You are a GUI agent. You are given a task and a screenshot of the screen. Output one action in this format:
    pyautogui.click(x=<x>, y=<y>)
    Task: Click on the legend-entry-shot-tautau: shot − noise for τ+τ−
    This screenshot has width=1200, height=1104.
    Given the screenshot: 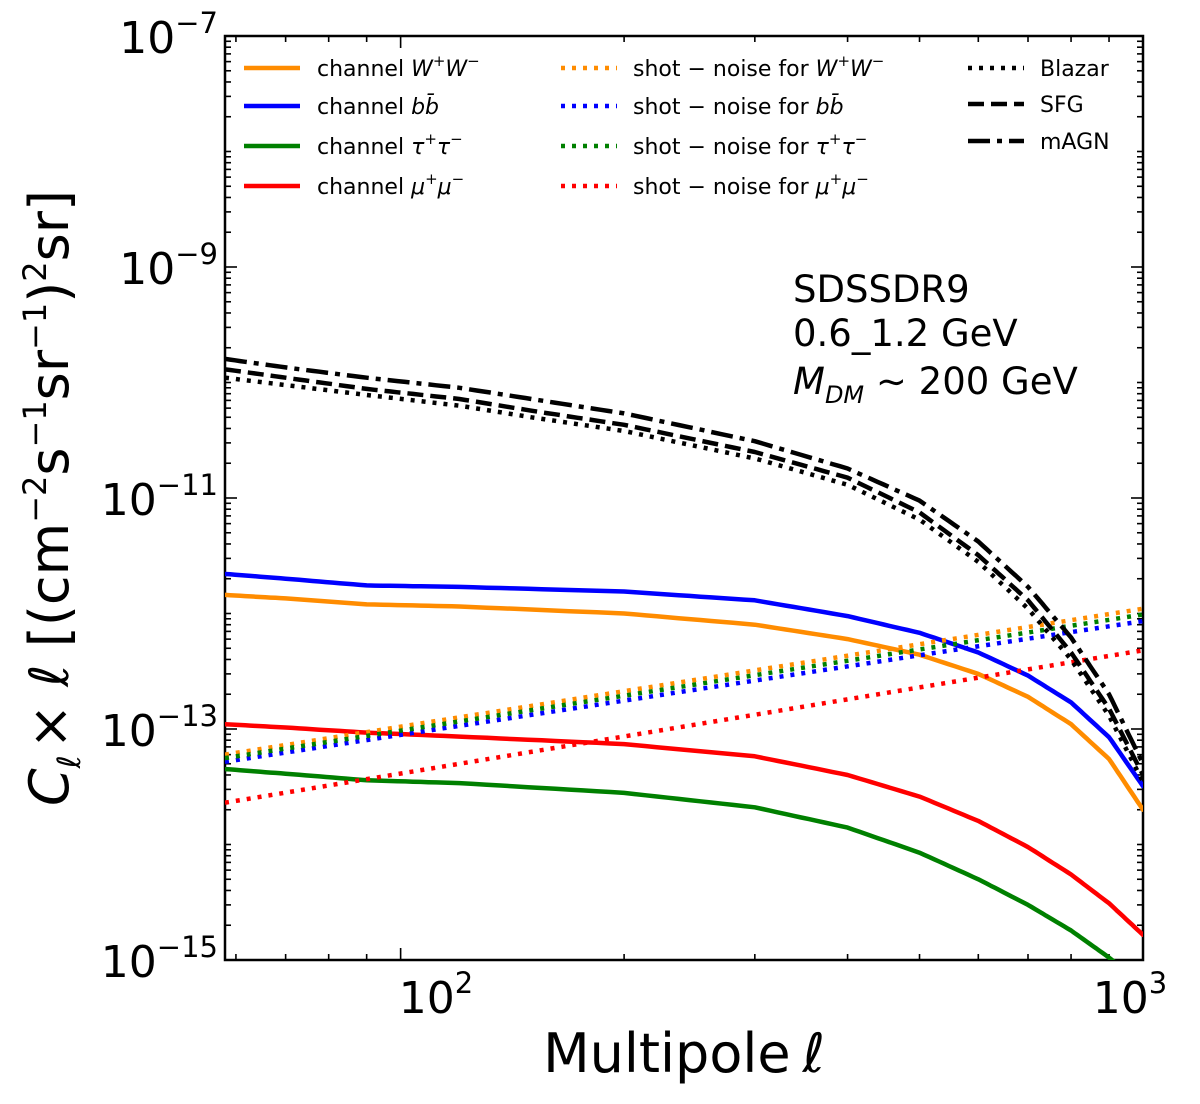 What is the action you would take?
    pyautogui.click(x=714, y=145)
    